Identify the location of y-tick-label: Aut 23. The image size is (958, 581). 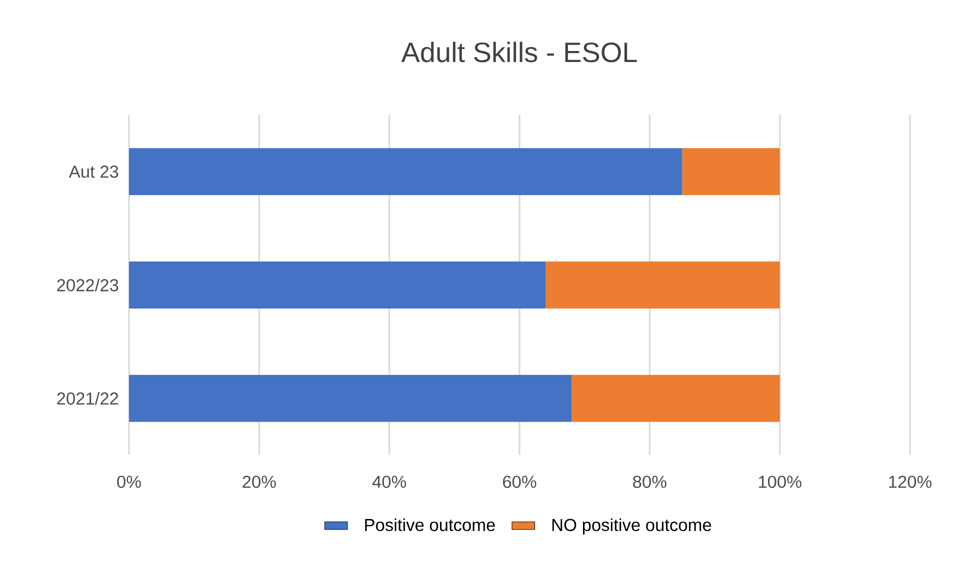
(93, 172).